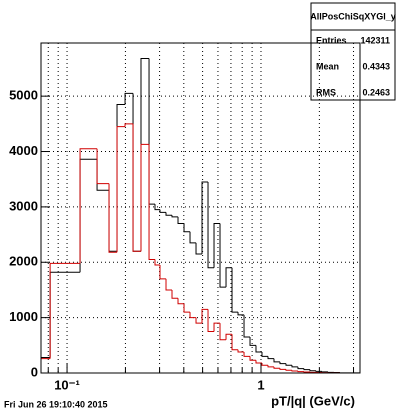 Image resolution: width=400 pixels, height=414 pixels. I want to click on stats-label: Mean, so click(327, 66).